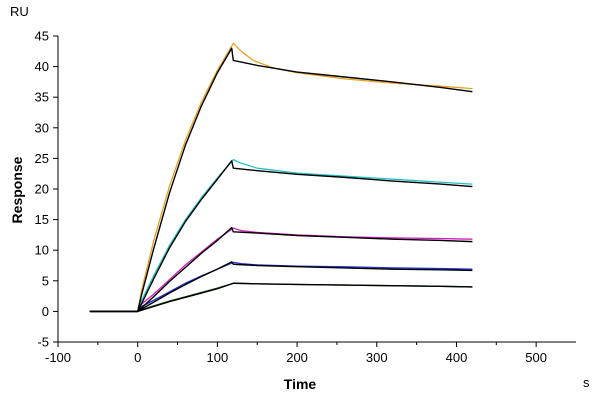 The height and width of the screenshot is (400, 600). What do you see at coordinates (45, 280) in the screenshot?
I see `y-tick-label: 5` at bounding box center [45, 280].